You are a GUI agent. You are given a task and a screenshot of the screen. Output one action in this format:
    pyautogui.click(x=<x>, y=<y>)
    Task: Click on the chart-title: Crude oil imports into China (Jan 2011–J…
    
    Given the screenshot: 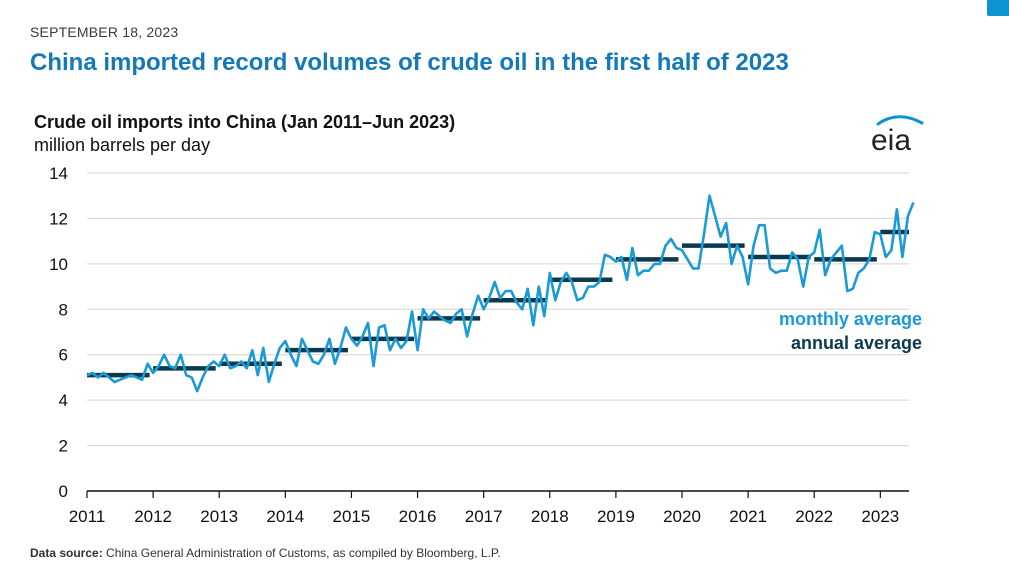 What is the action you would take?
    pyautogui.click(x=245, y=122)
    